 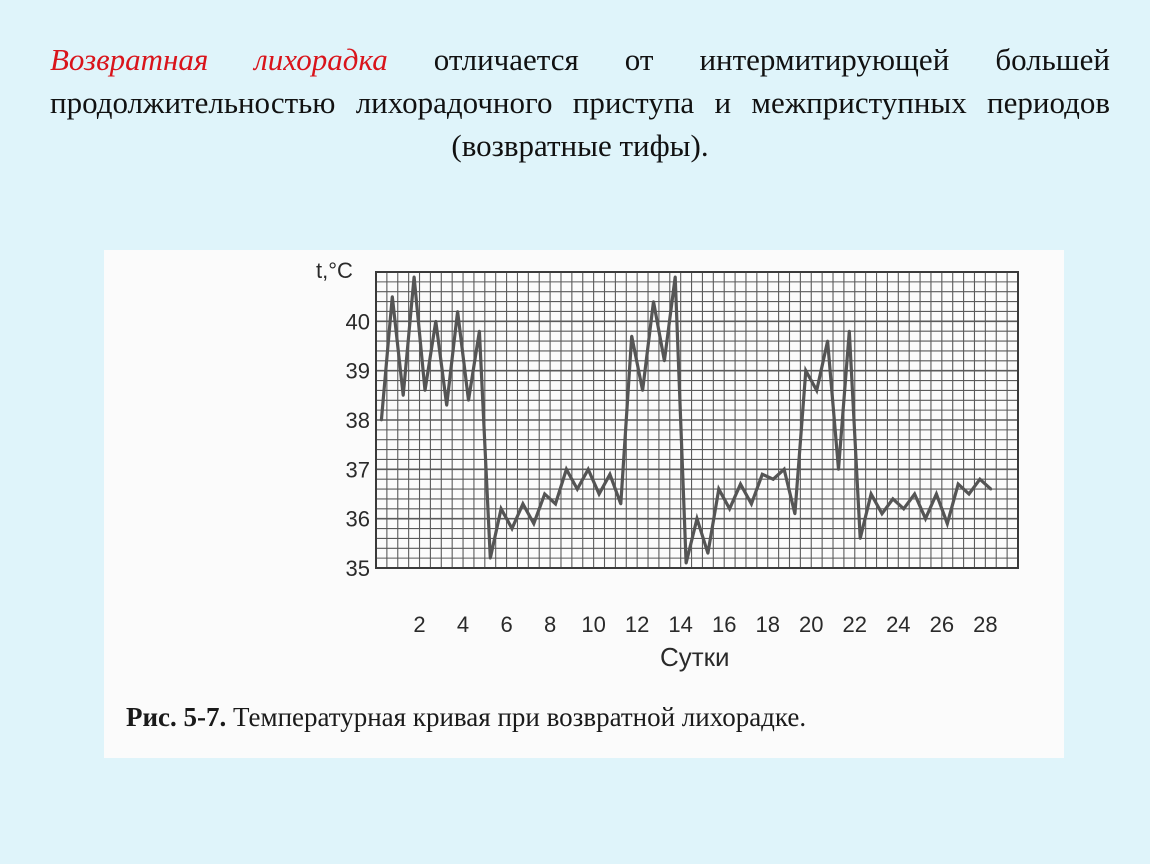 I want to click on x-tick-label: 26, so click(x=942, y=624).